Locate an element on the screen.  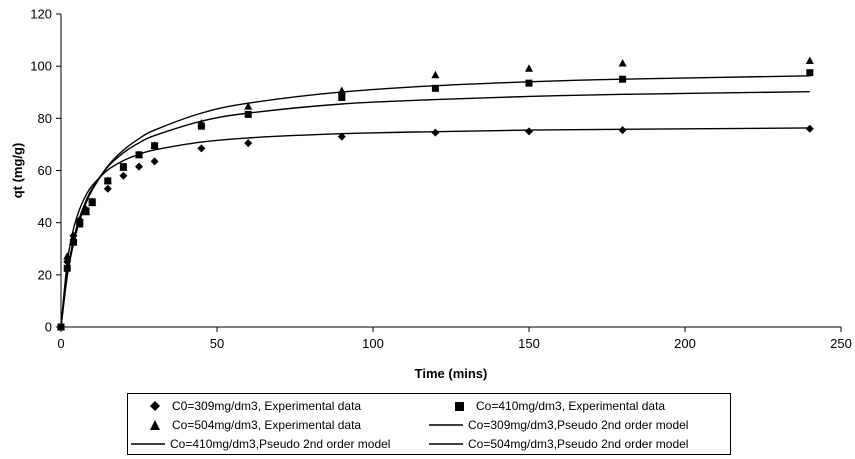
diamond-marker-icon is located at coordinates (155, 406).